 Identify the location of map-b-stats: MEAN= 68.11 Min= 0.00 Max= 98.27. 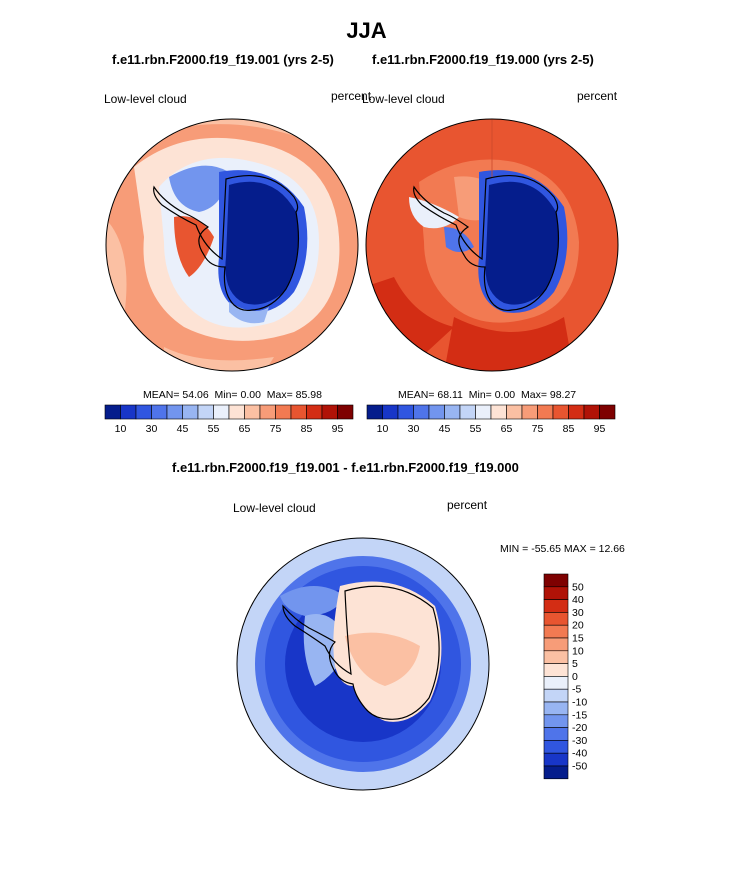
(487, 395).